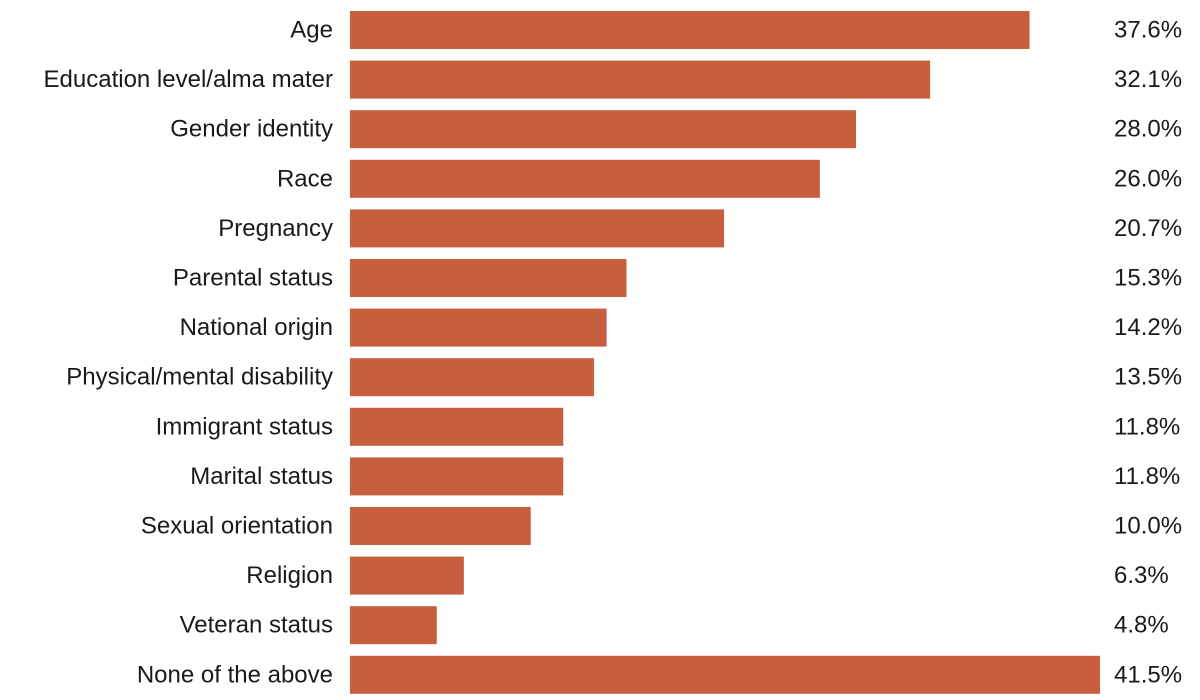 The width and height of the screenshot is (1200, 700). I want to click on category-label: Pregnancy, so click(275, 228).